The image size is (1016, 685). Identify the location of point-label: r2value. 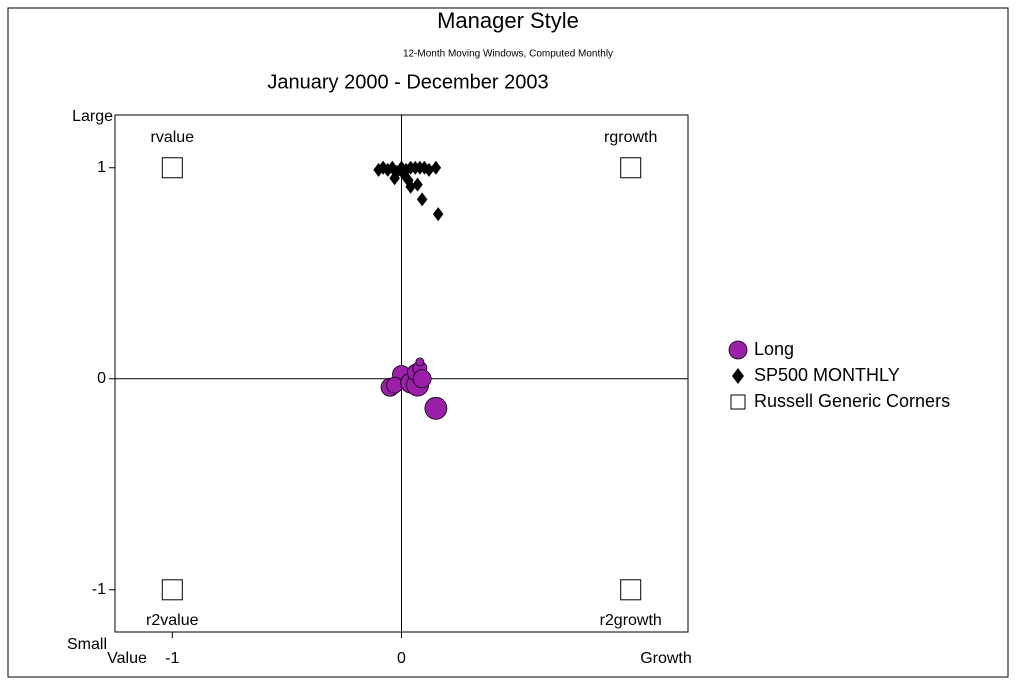
(172, 620).